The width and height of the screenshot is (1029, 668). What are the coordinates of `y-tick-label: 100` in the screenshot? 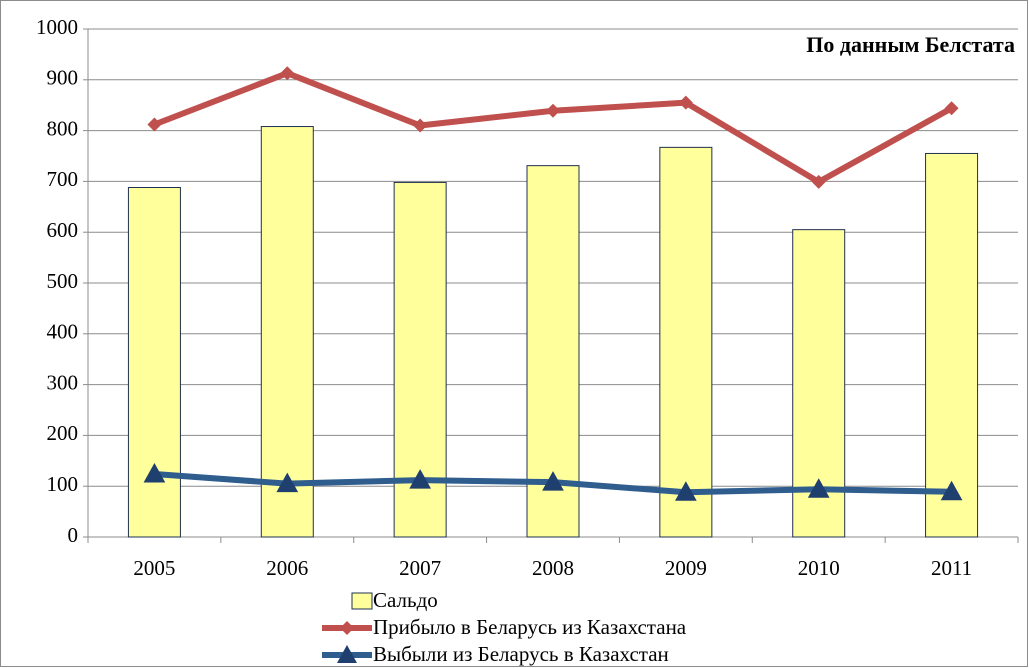 It's located at (63, 484).